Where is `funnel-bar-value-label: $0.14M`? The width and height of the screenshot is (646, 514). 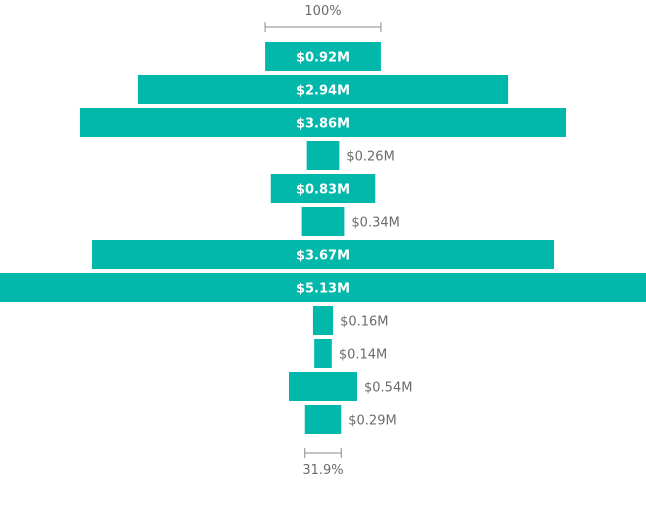 funnel-bar-value-label: $0.14M is located at coordinates (363, 355).